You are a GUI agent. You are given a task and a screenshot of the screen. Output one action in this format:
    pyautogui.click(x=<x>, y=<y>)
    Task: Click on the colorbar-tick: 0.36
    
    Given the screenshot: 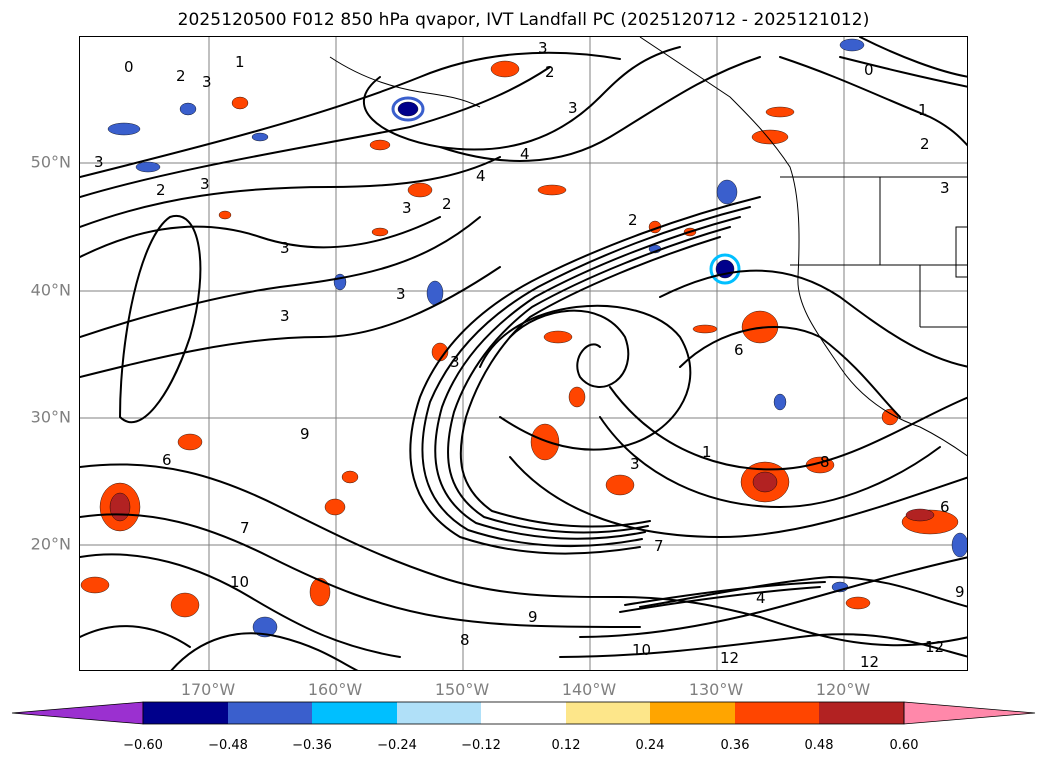 What is the action you would take?
    pyautogui.click(x=735, y=745)
    